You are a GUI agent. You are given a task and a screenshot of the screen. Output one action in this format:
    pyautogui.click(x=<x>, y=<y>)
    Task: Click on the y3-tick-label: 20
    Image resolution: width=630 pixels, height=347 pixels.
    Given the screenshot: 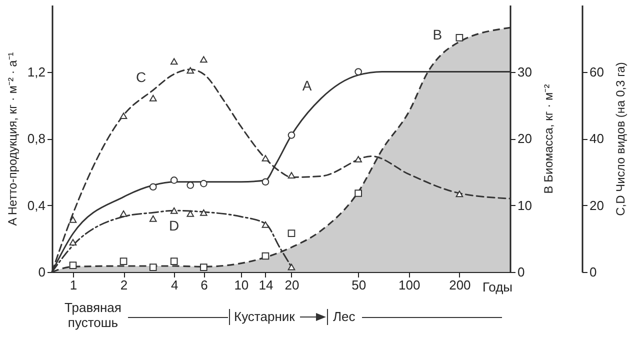 What is the action you would take?
    pyautogui.click(x=597, y=205)
    